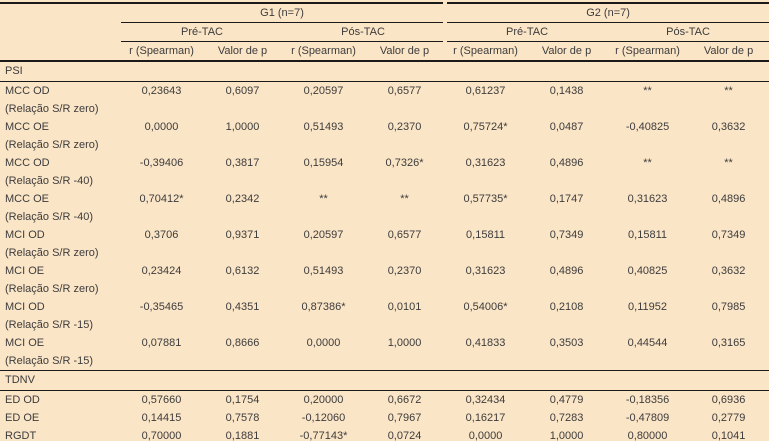 The image size is (769, 441). What do you see at coordinates (566, 91) in the screenshot?
I see `cell-value: 0,1438` at bounding box center [566, 91].